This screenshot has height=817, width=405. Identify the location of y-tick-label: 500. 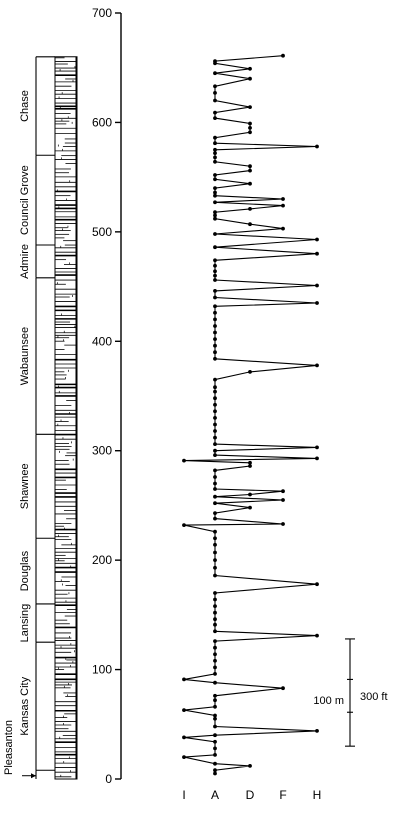
(102, 232).